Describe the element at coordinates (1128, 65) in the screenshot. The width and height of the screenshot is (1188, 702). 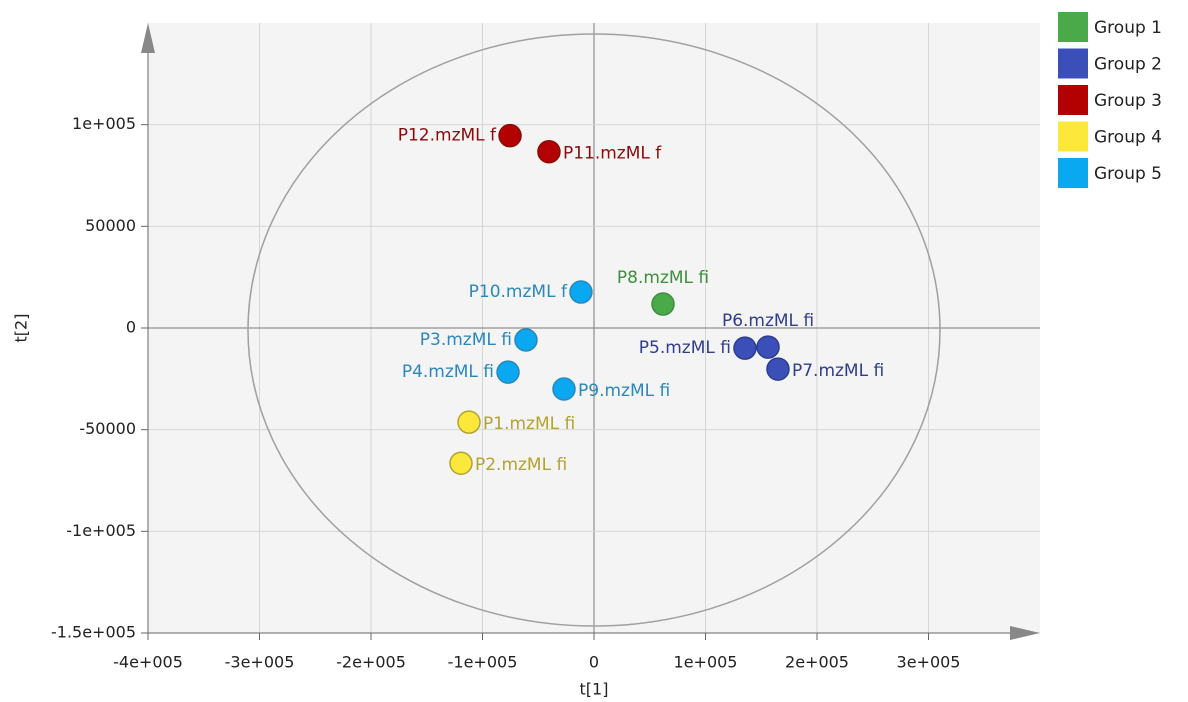
I see `legend-label: Group 2` at that location.